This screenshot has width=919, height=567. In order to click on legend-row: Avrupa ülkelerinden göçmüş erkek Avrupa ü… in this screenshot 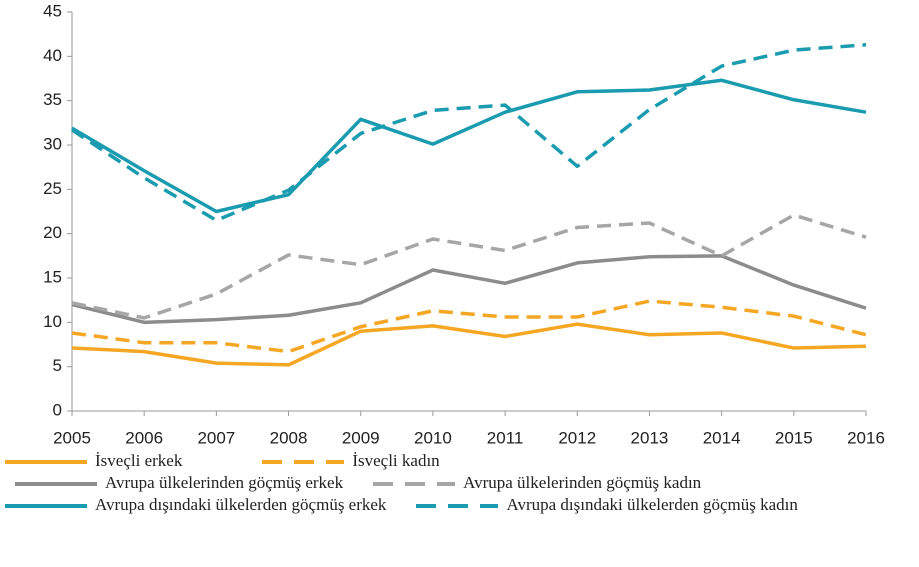, I will do `click(461, 483)`.